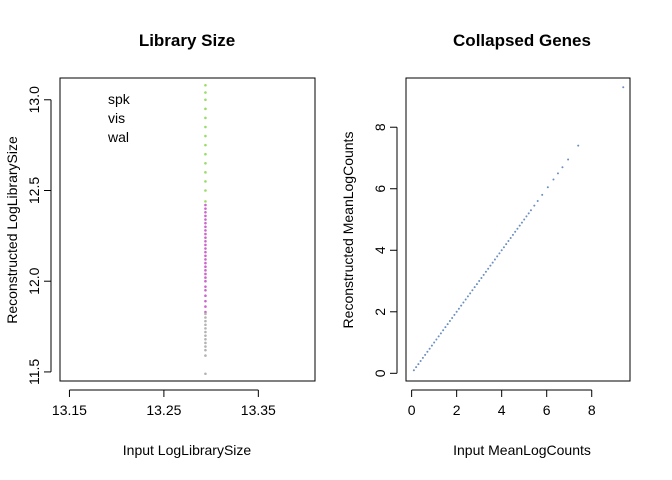 Image resolution: width=672 pixels, height=480 pixels. Describe the element at coordinates (187, 450) in the screenshot. I see `library-size-x-label: Input LogLibrarySize` at that location.